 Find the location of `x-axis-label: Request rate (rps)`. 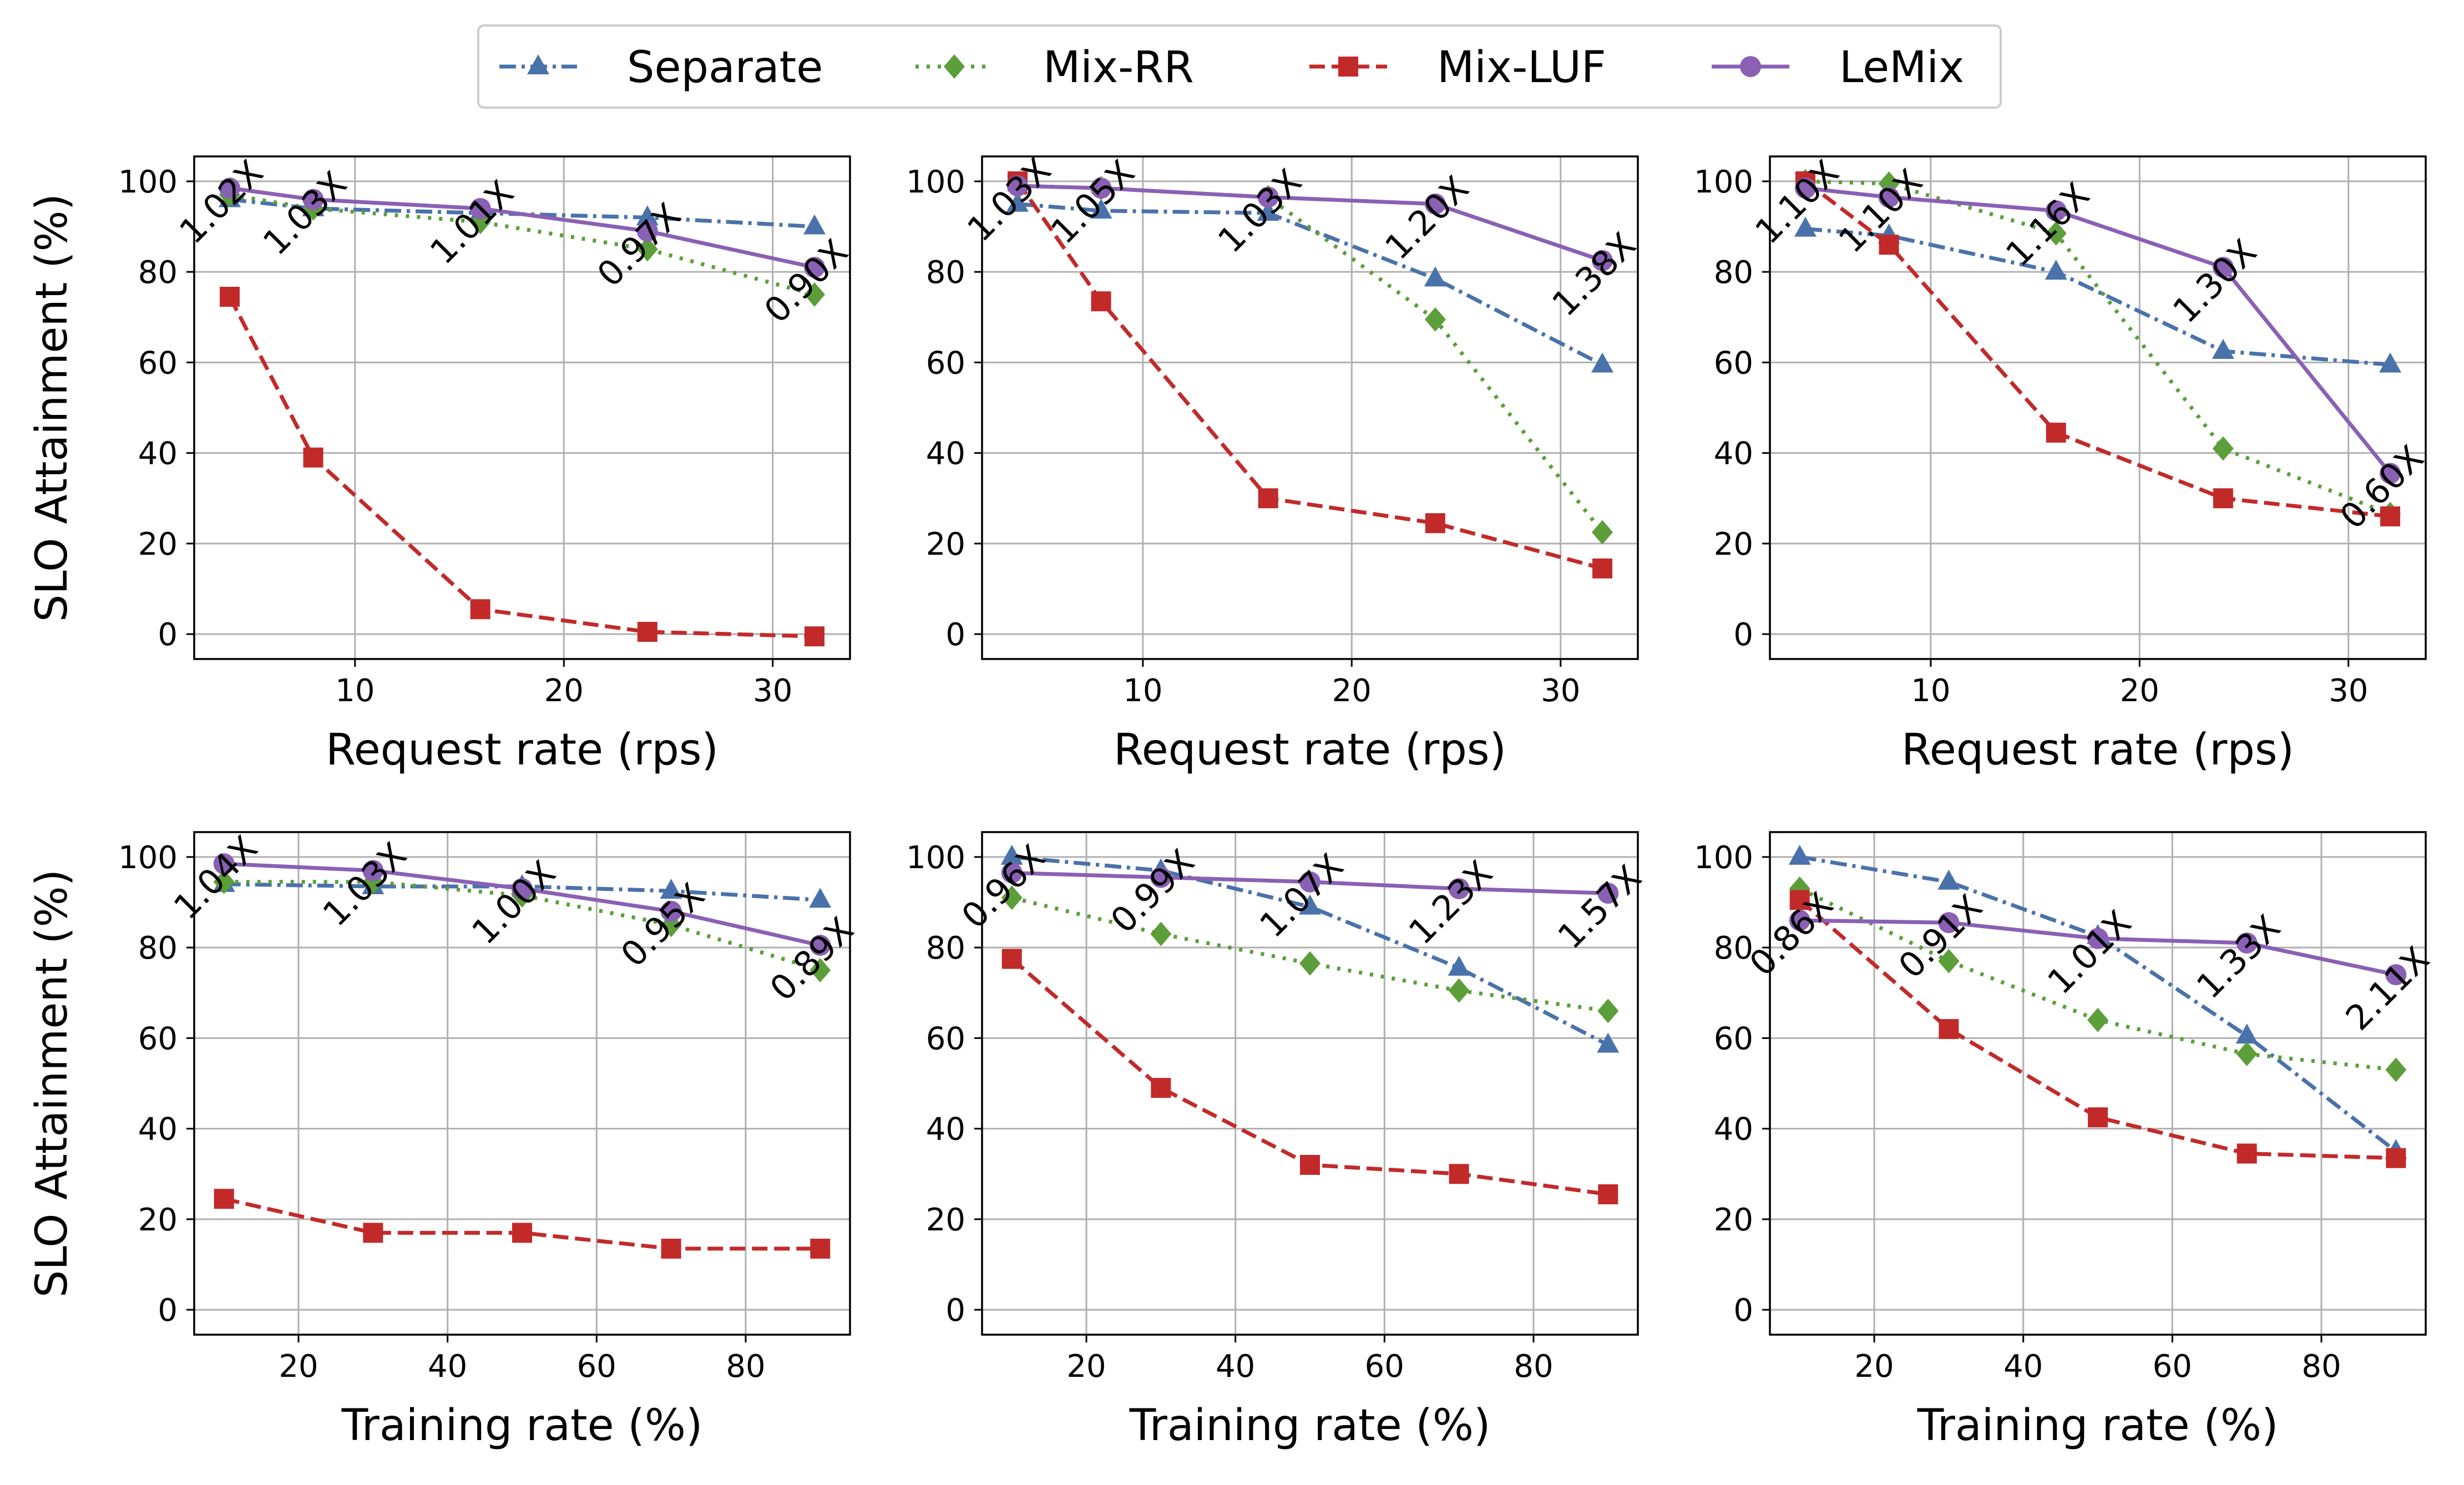

x-axis-label: Request rate (rps) is located at coordinates (1310, 750).